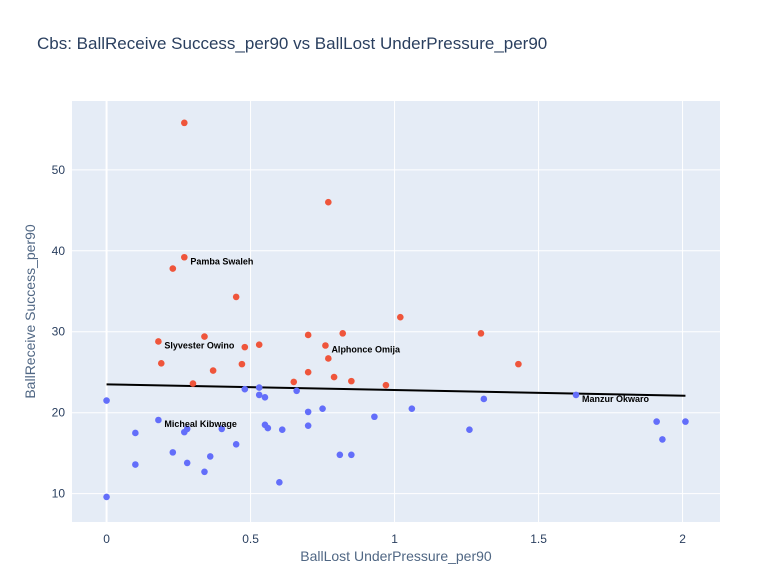  I want to click on trendline, so click(396, 390).